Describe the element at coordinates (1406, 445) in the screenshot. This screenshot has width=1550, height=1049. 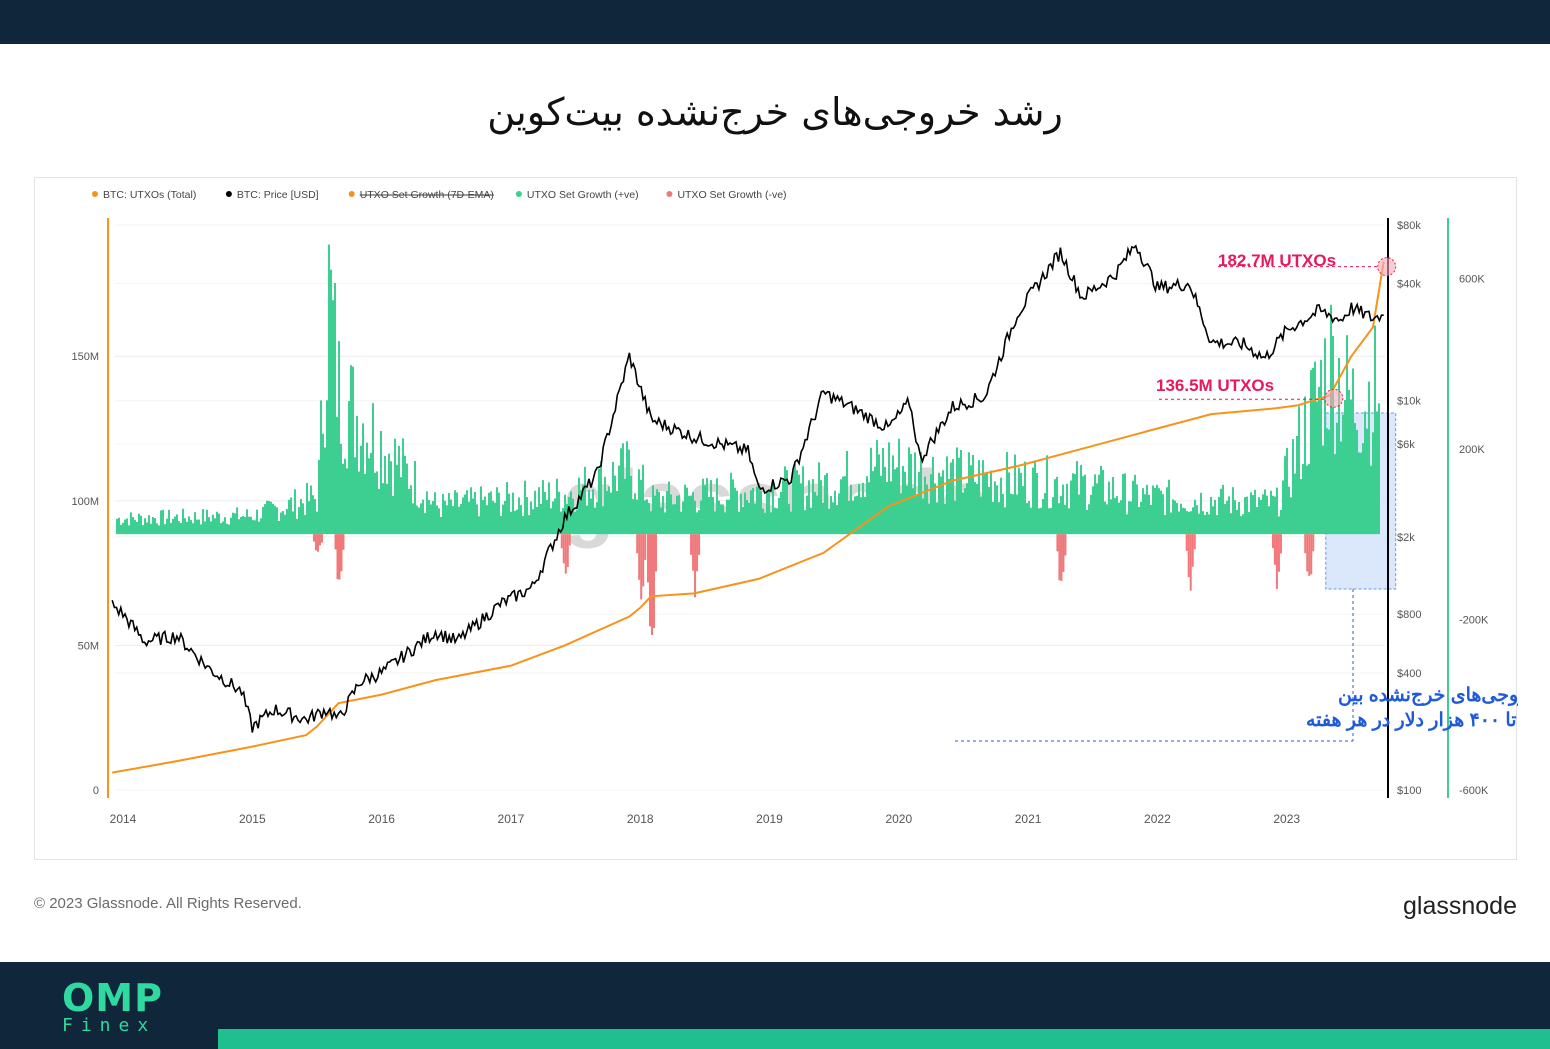
I see `price-axis-tick: $6k` at that location.